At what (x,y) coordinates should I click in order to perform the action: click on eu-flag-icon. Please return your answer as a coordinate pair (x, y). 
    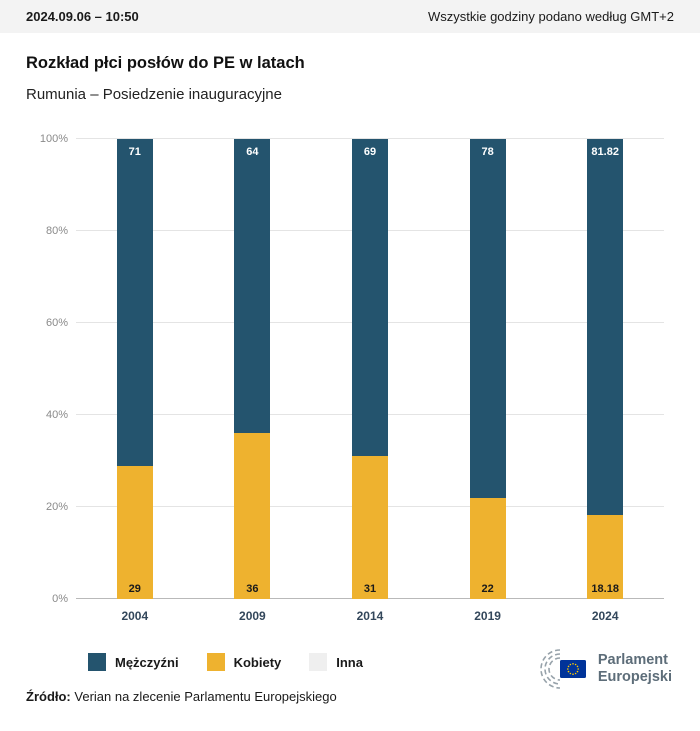
    Looking at the image, I should click on (572, 669).